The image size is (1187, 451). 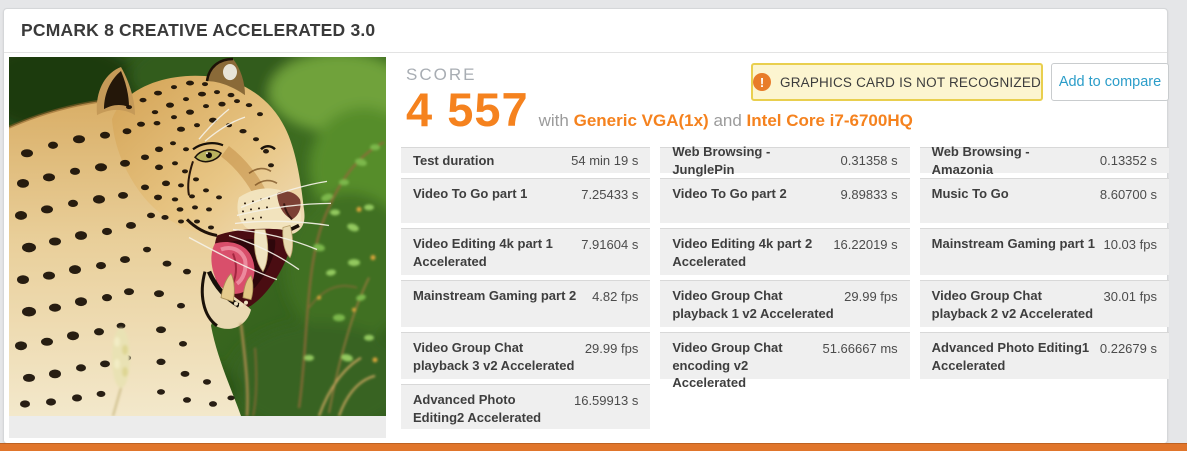 I want to click on bottom-orange-bar, so click(x=593, y=447).